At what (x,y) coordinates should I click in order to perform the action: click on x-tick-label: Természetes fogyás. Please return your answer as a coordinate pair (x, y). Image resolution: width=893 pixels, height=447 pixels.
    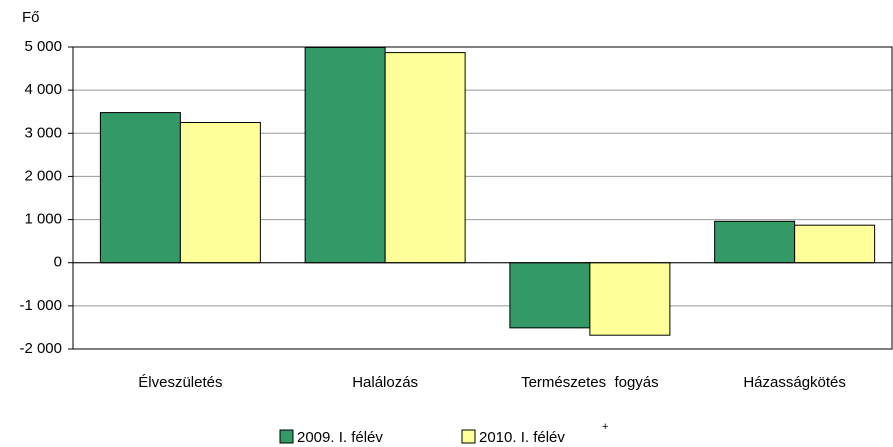
    Looking at the image, I should click on (590, 382).